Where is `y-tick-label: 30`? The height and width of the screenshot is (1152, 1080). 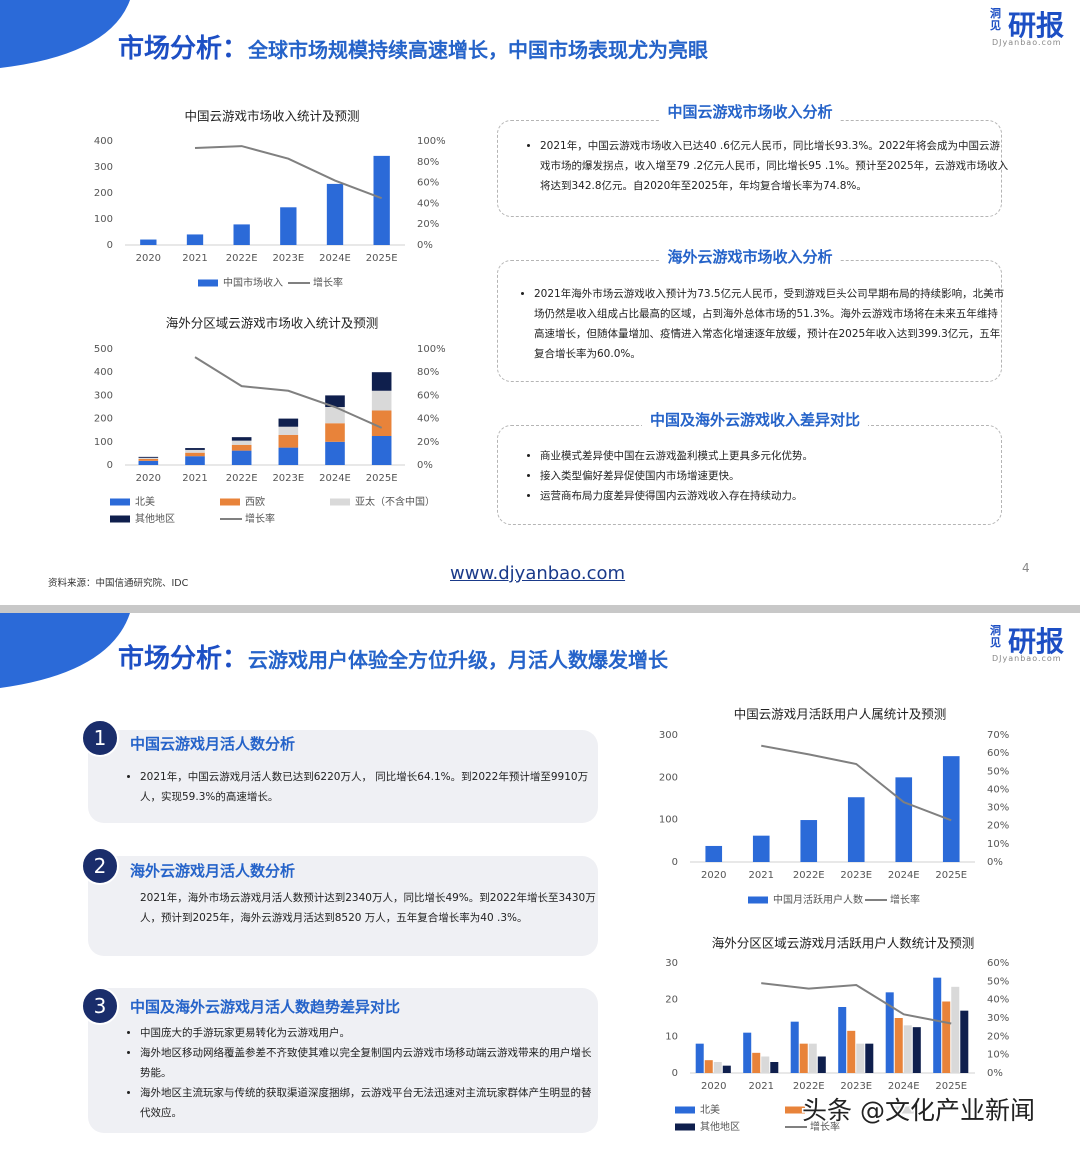 y-tick-label: 30 is located at coordinates (671, 963).